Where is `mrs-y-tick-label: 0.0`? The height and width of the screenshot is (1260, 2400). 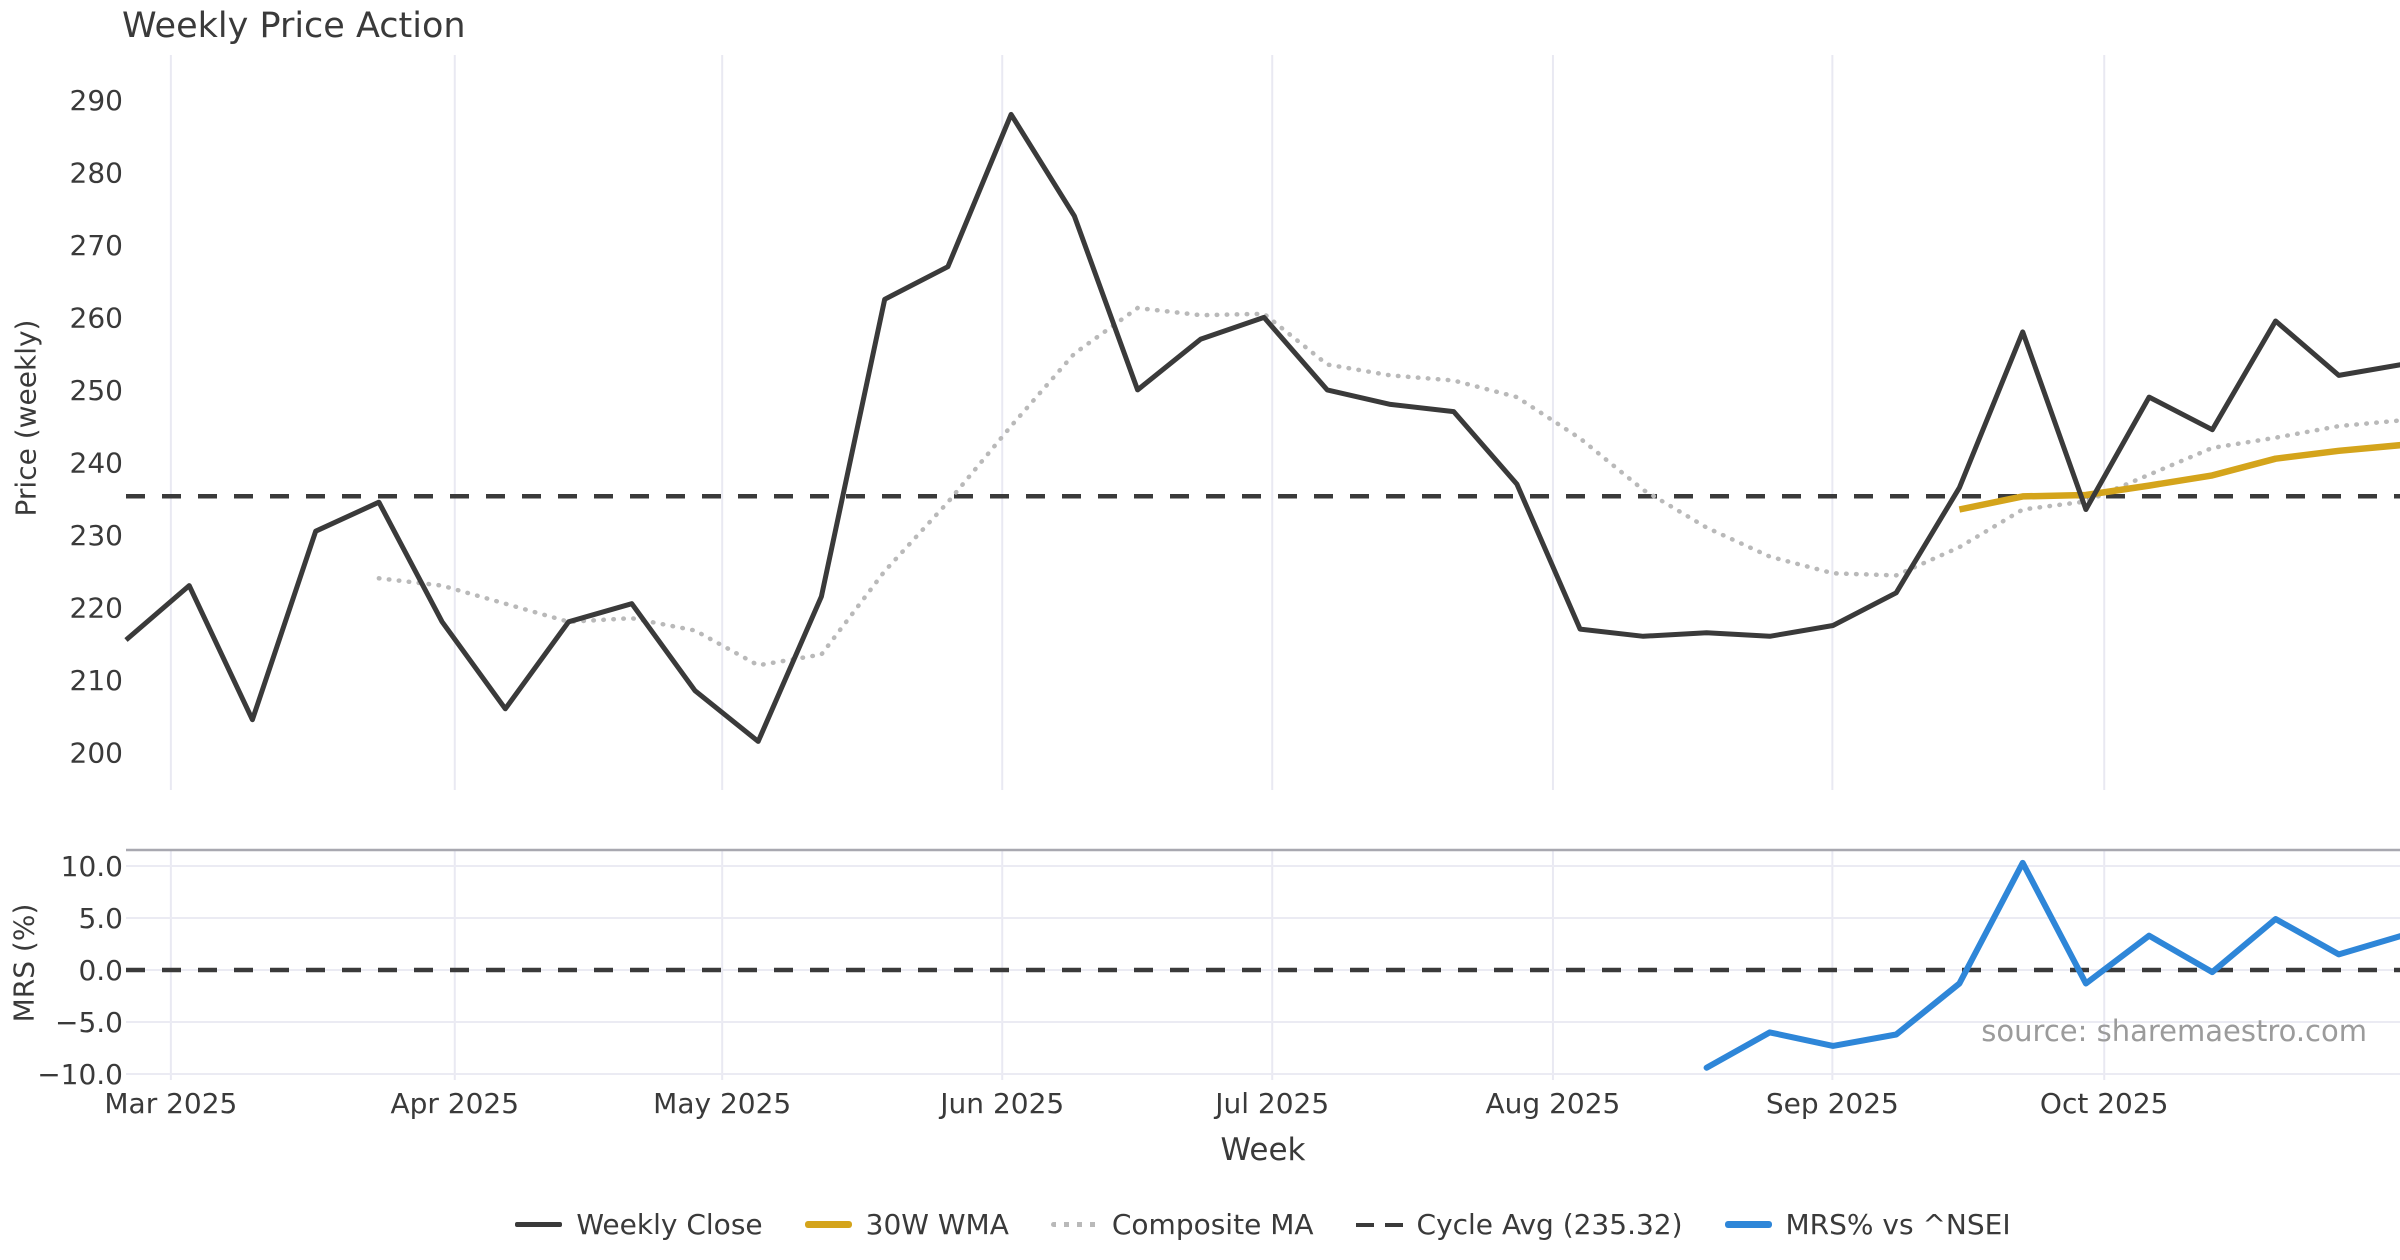 mrs-y-tick-label: 0.0 is located at coordinates (100, 970).